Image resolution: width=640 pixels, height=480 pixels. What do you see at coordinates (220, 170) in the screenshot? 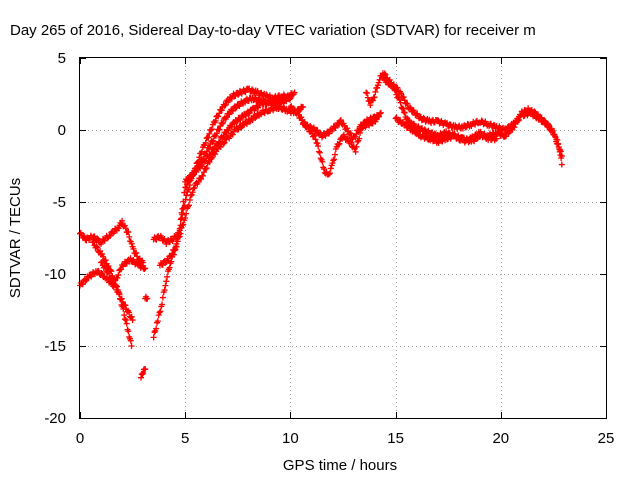
I see `series-track-h` at bounding box center [220, 170].